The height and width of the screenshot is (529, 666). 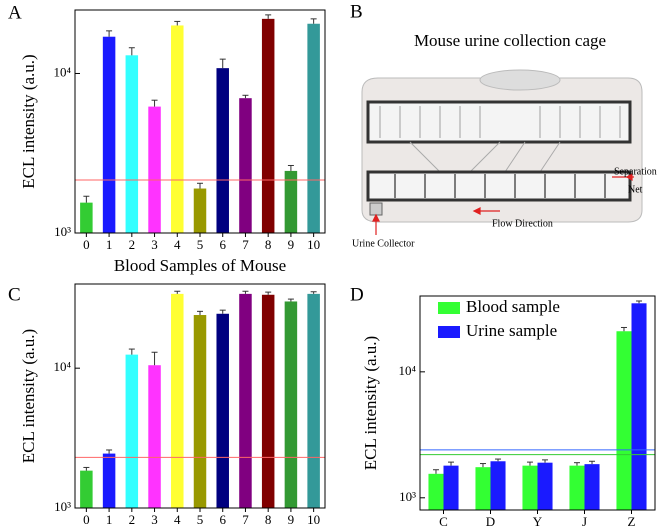 What do you see at coordinates (383, 243) in the screenshot?
I see `annotation: Urine Collector` at bounding box center [383, 243].